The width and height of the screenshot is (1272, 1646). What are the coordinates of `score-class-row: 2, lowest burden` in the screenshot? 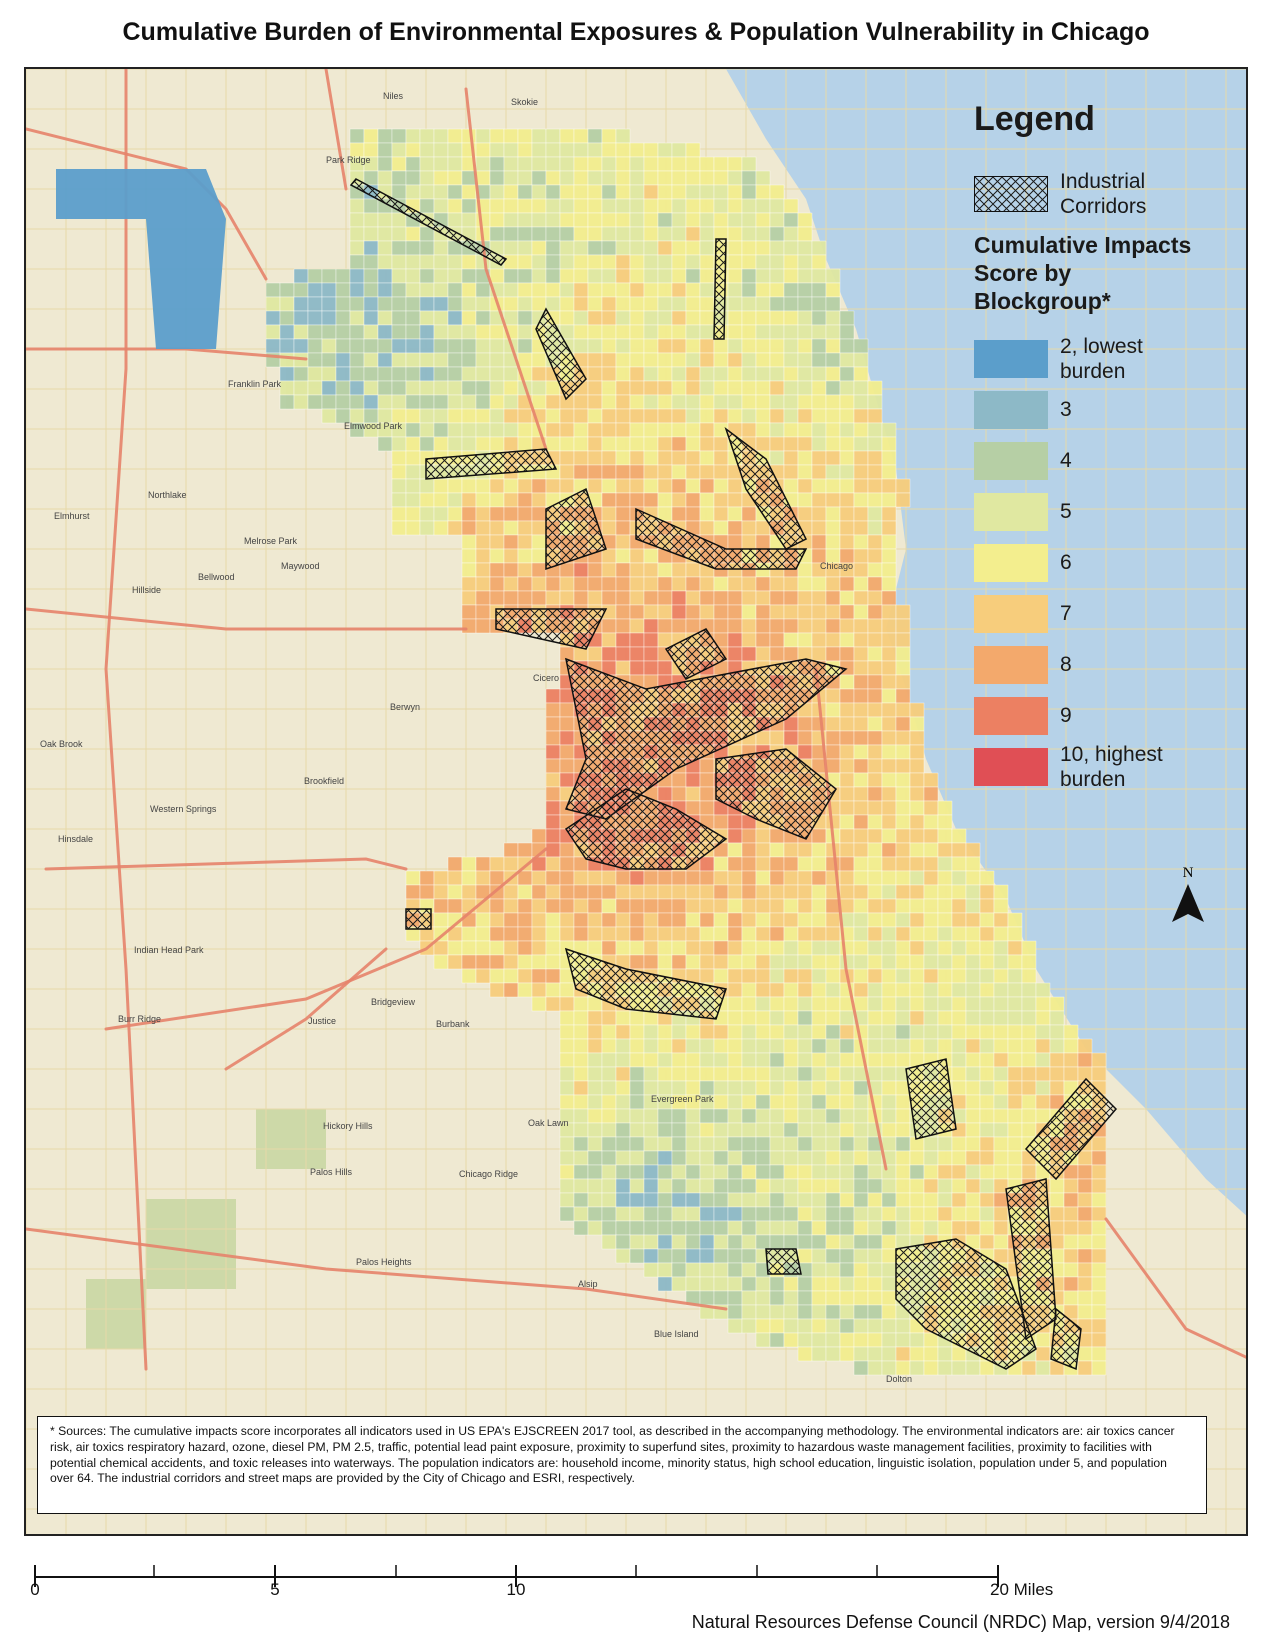 It's located at (1104, 358).